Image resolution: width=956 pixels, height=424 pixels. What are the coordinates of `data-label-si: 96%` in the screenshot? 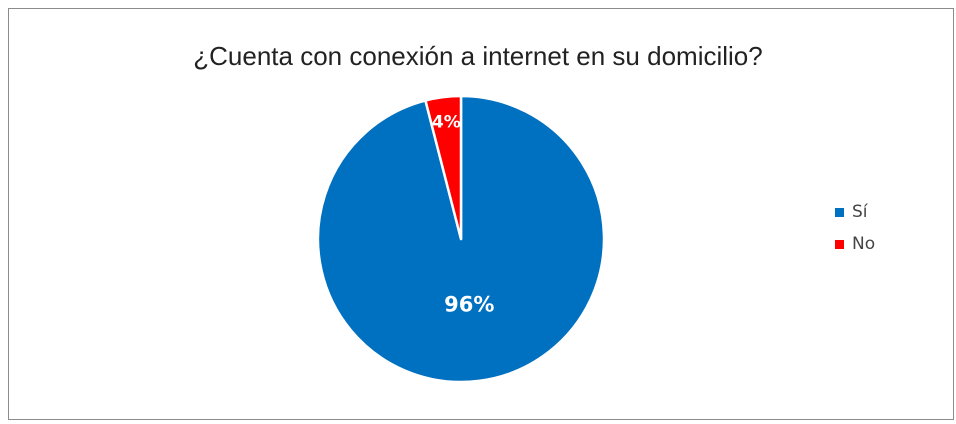 It's located at (469, 304).